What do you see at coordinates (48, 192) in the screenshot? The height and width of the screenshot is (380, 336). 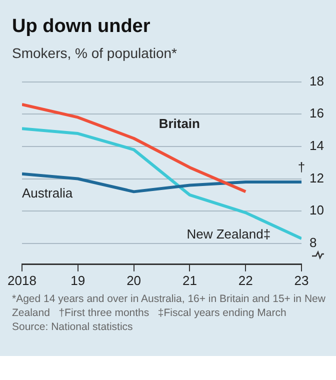 I see `series-label: Australia` at bounding box center [48, 192].